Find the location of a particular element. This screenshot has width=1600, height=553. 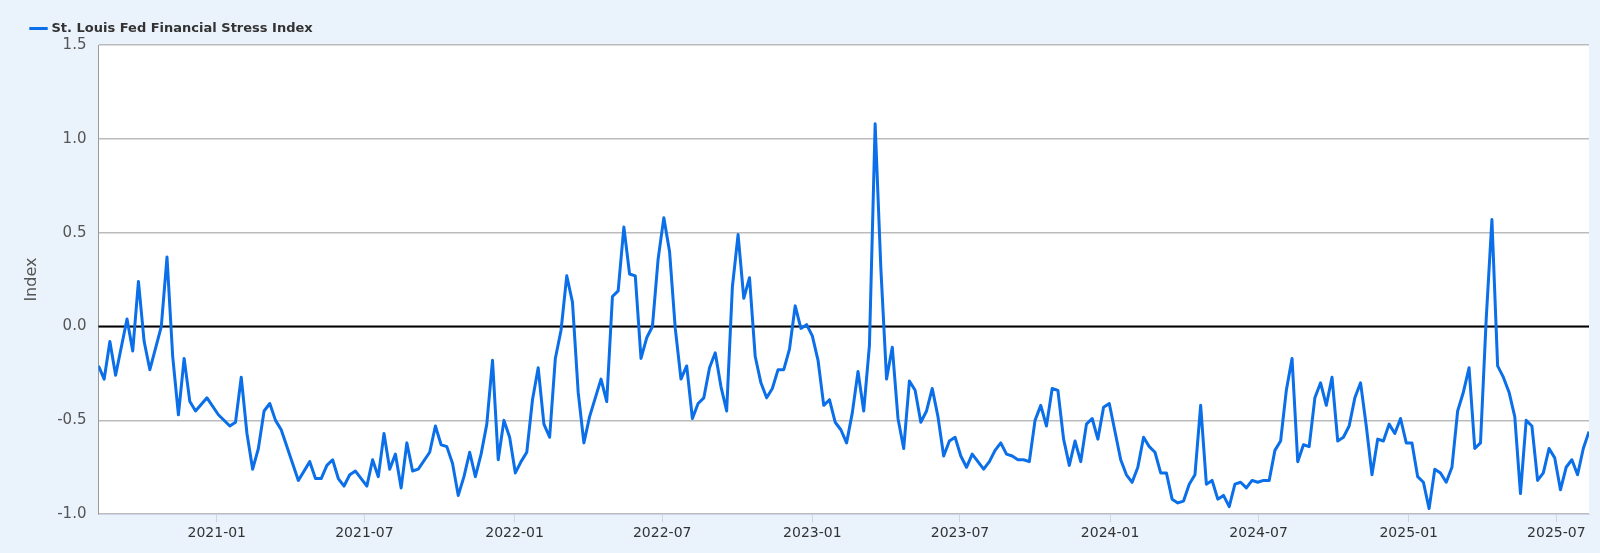

x-tick-label: 2024-01 is located at coordinates (1110, 532).